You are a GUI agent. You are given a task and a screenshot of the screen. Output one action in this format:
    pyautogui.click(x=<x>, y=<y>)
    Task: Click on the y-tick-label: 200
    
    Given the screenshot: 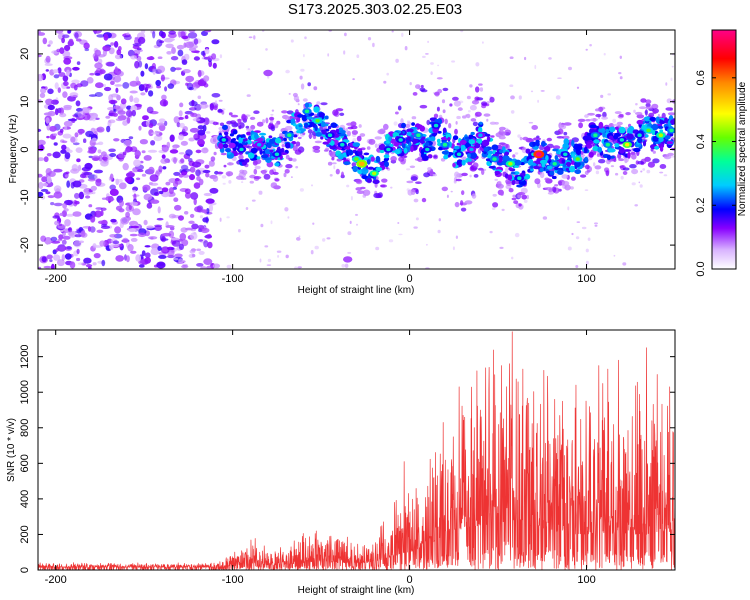 What is the action you would take?
    pyautogui.click(x=25, y=534)
    